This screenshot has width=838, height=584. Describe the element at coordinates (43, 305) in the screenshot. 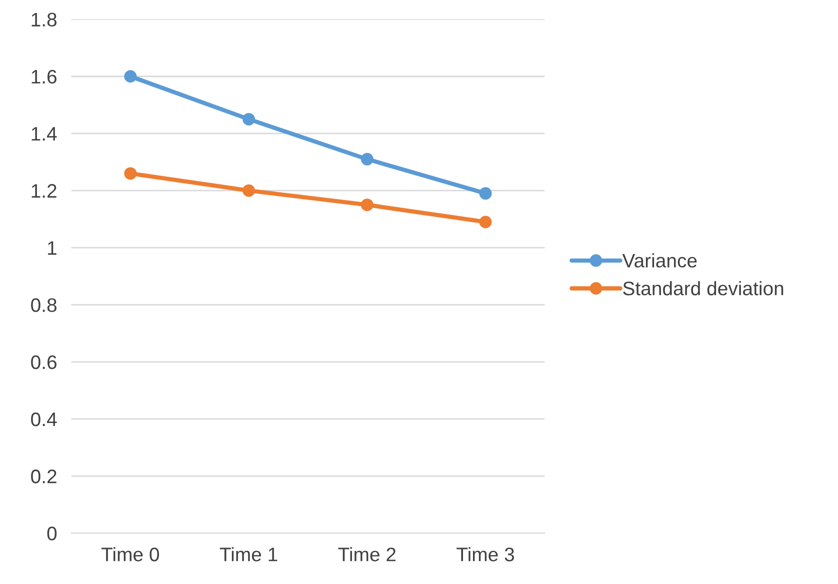

I see `y-tick-label: 0.8` at that location.